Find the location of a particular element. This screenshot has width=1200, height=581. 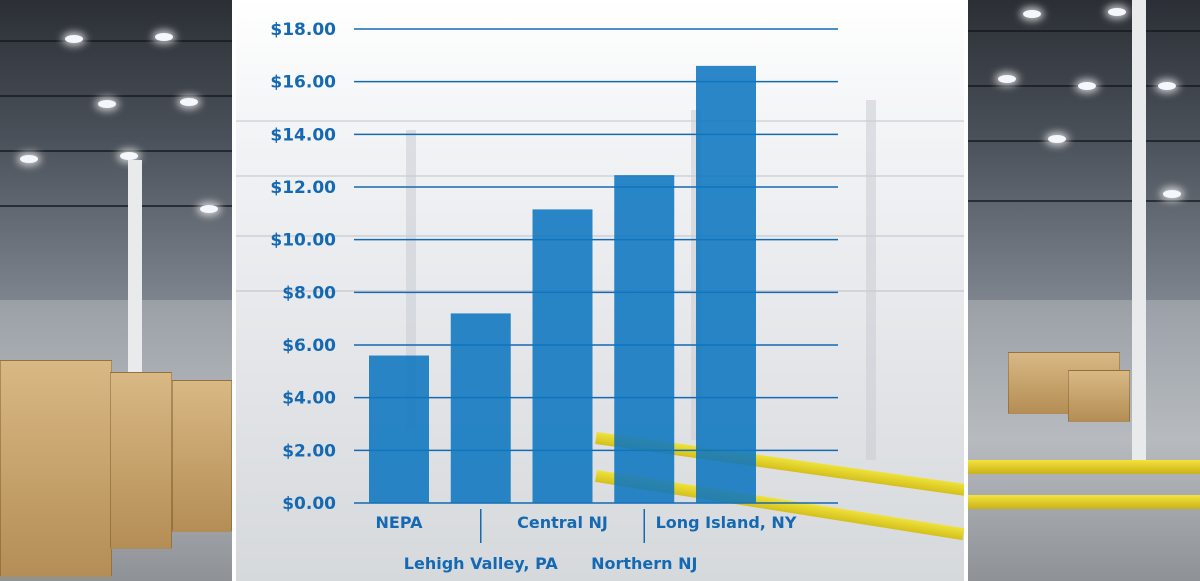

warehouse-floor-right is located at coordinates (1084, 440).